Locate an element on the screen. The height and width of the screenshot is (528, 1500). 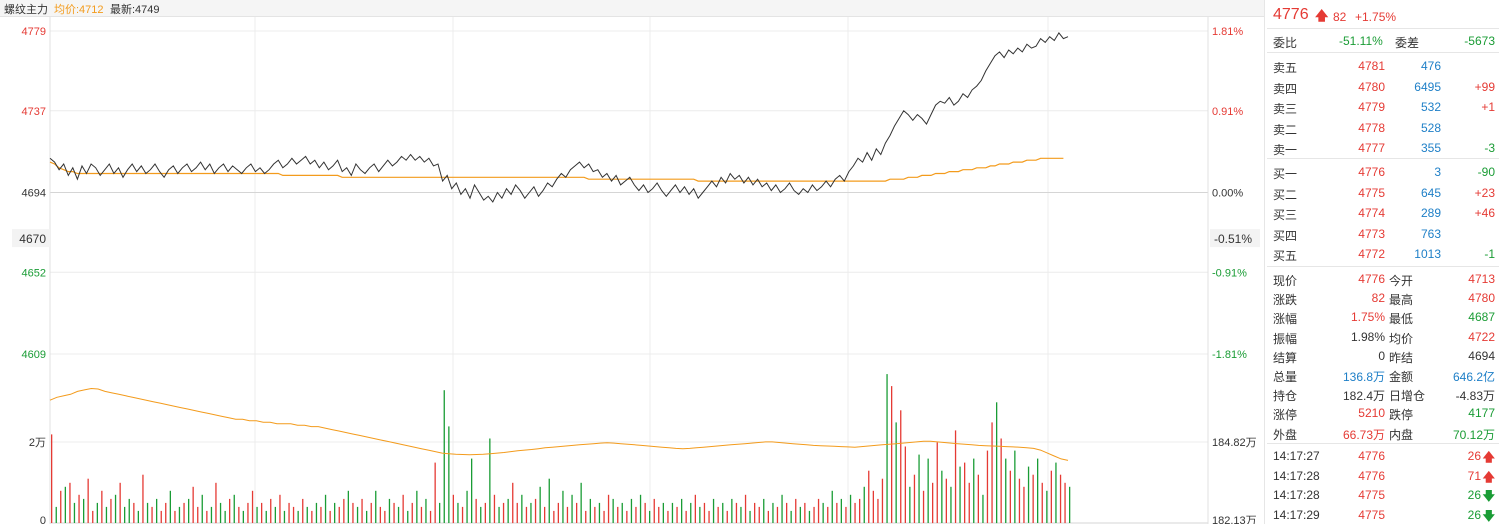
ask-row: 卖三 4779 532 +1 is located at coordinates (1382, 107).